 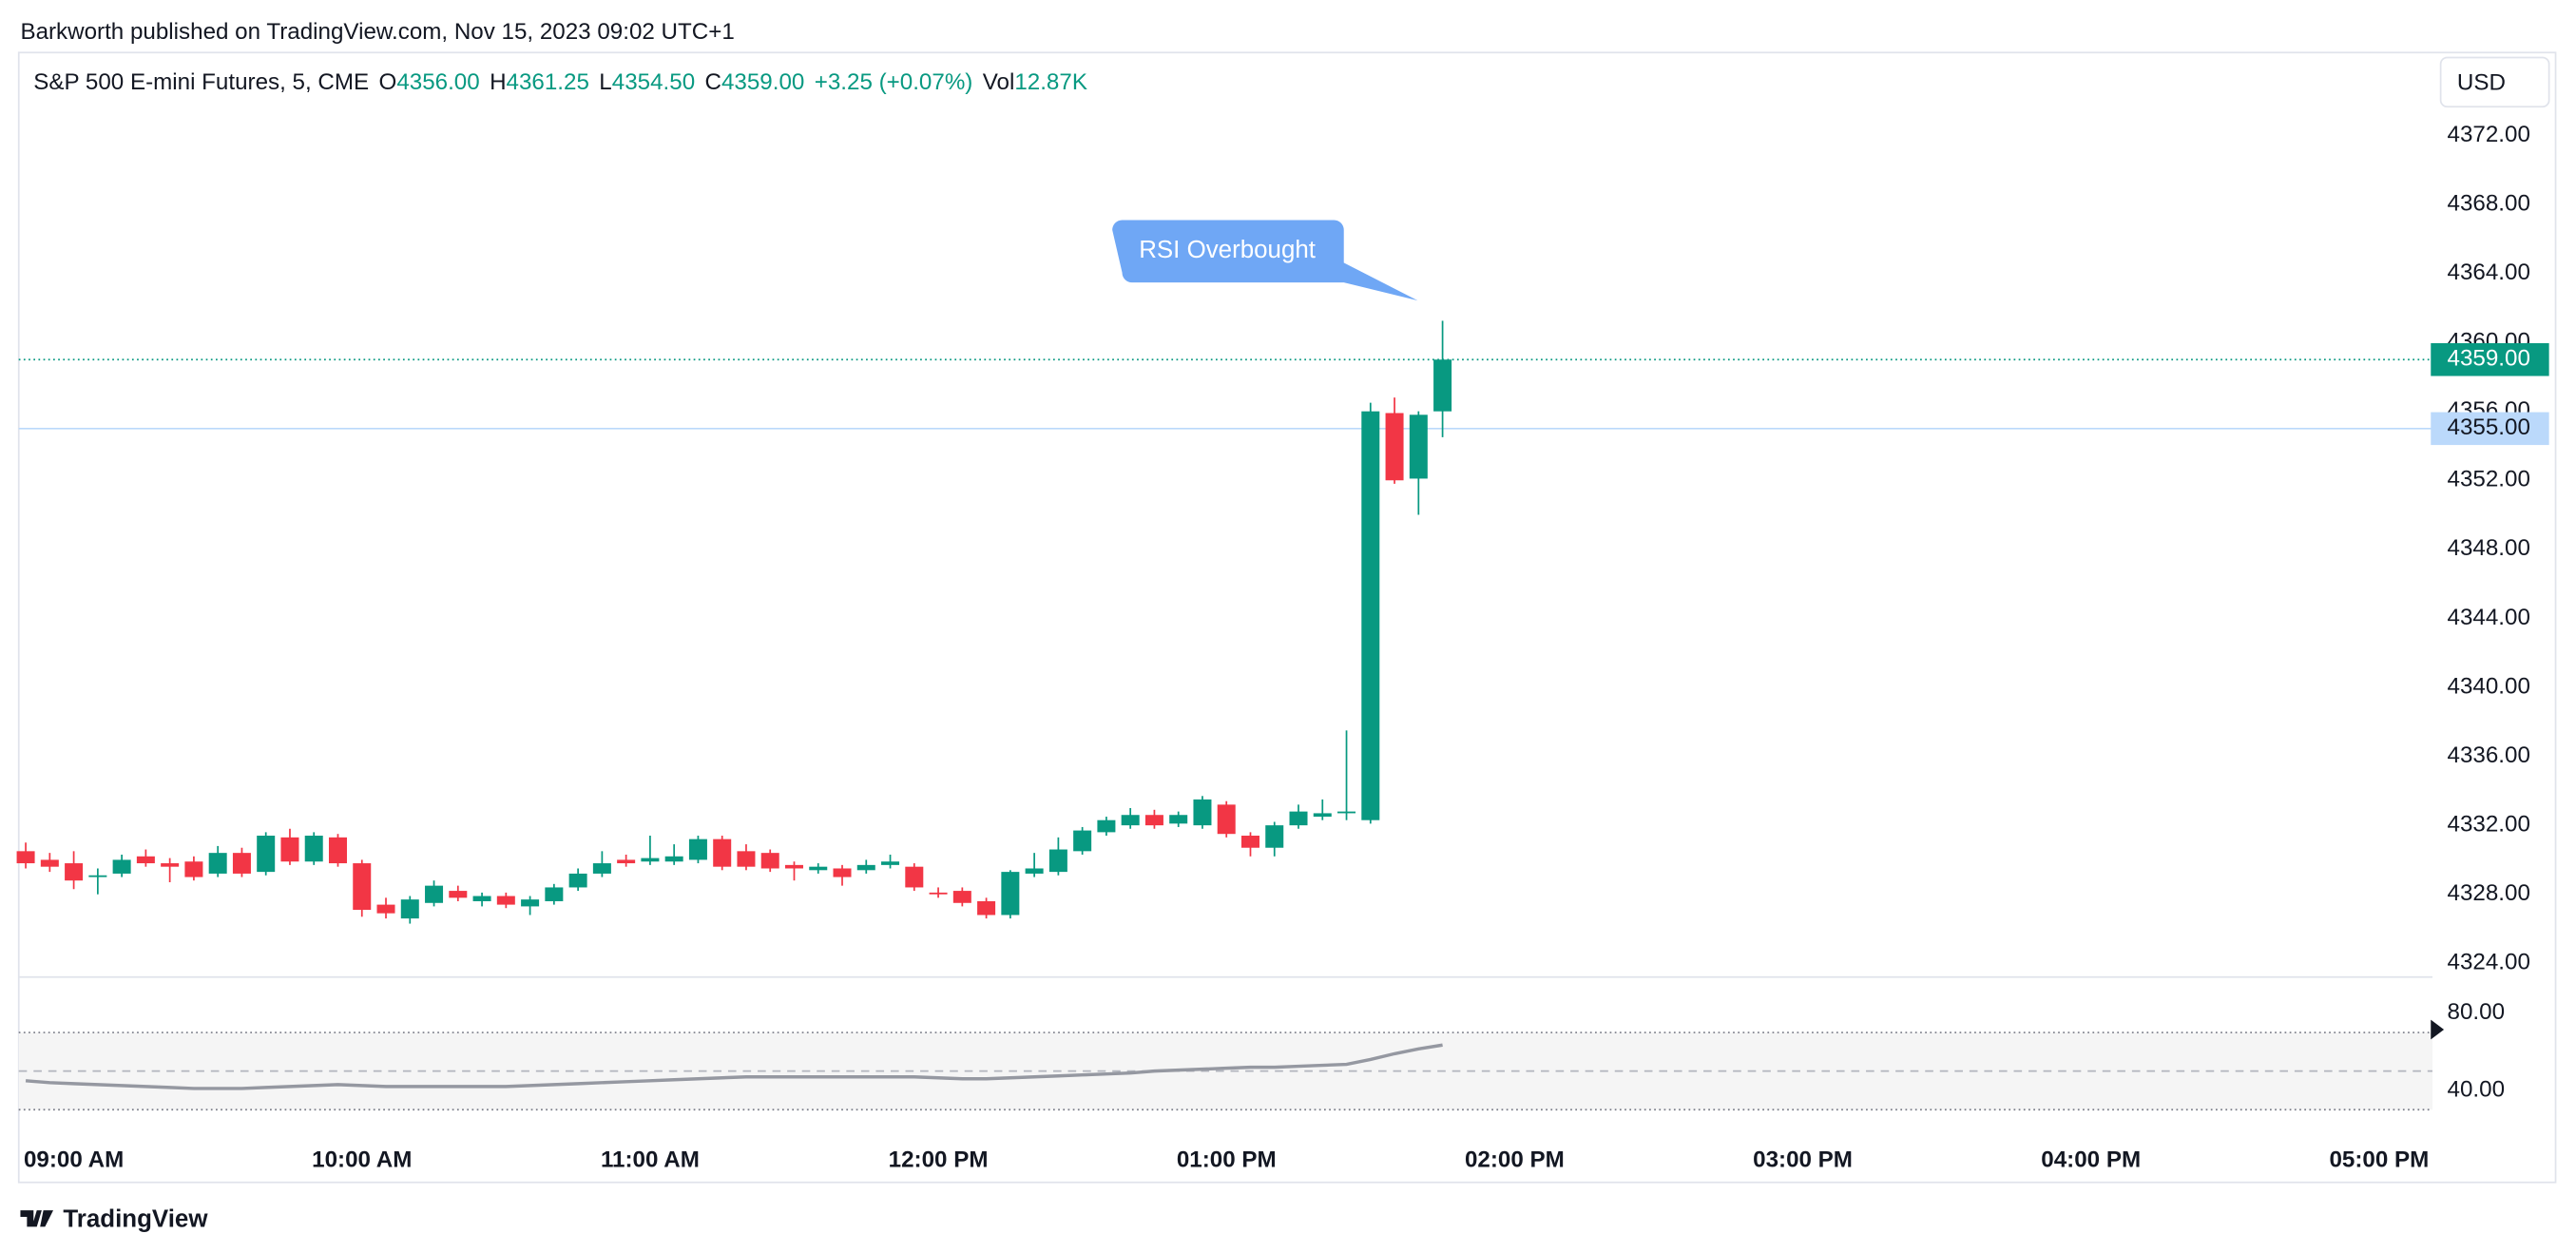 I want to click on x-tick-label: 09:00 AM, so click(x=74, y=1160).